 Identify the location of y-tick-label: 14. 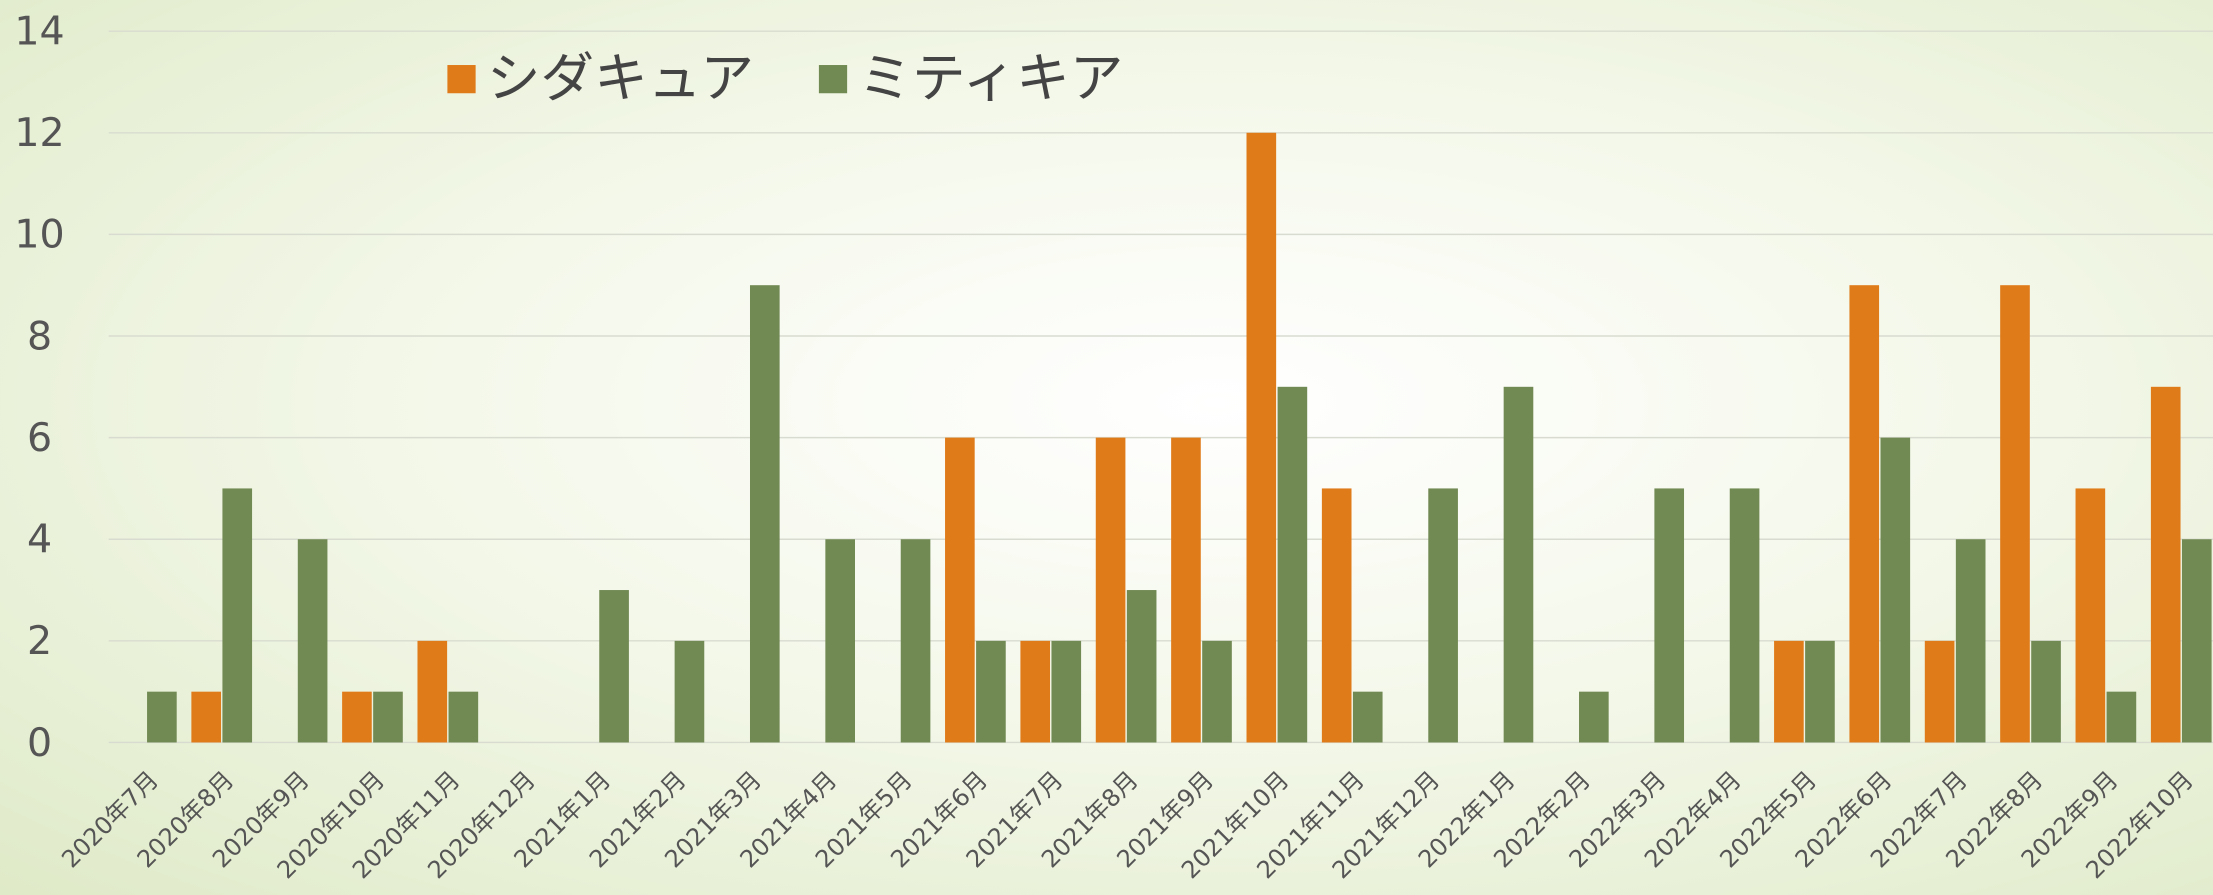
(39, 31).